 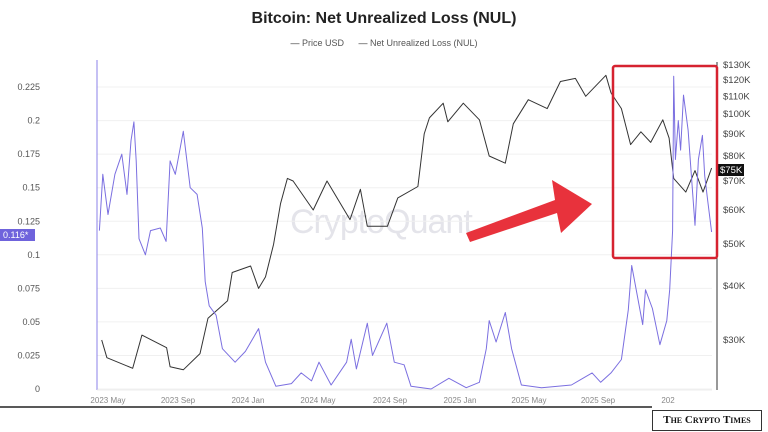 What do you see at coordinates (33, 121) in the screenshot?
I see `left-tick-label: 0.2` at bounding box center [33, 121].